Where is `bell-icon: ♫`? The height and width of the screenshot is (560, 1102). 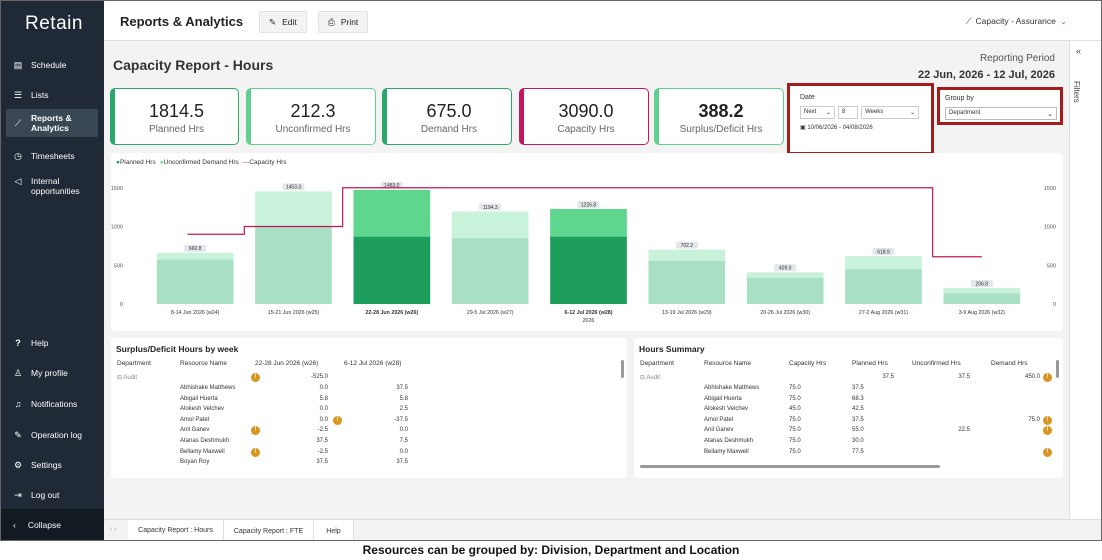
bell-icon: ♫ is located at coordinates (18, 404).